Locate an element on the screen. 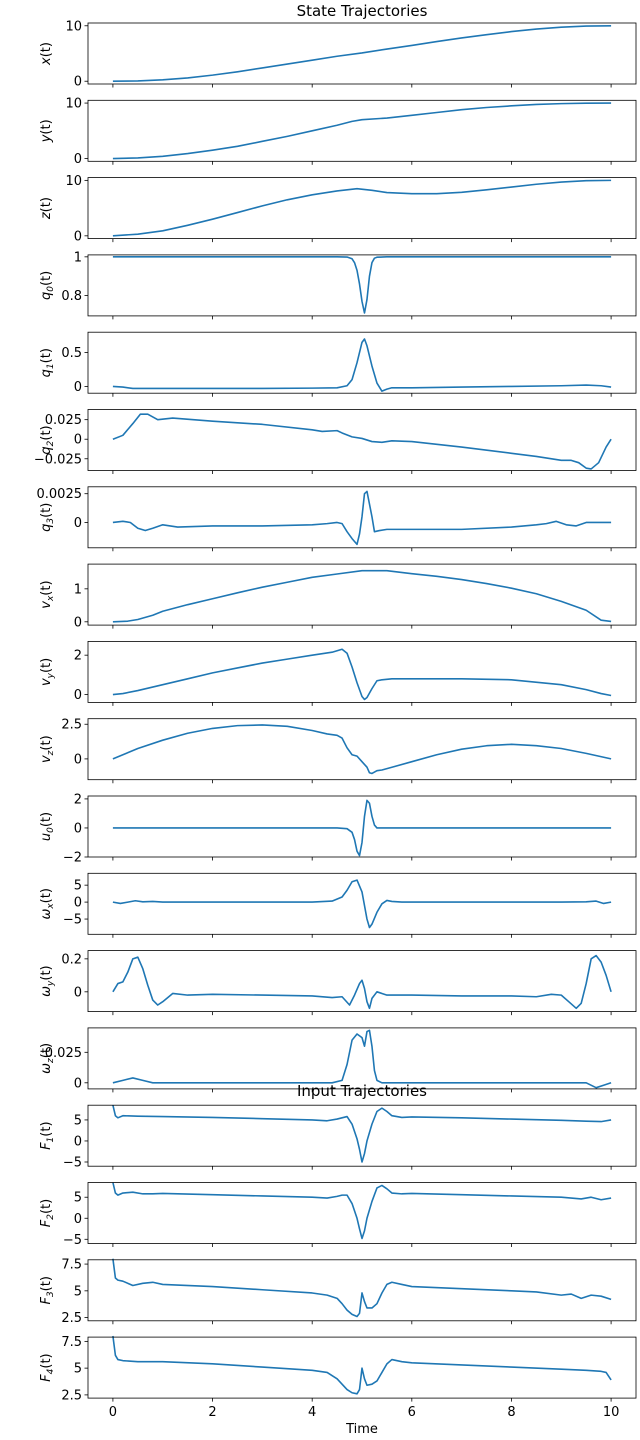 This screenshot has width=640, height=1440. panel-y-label: y(t) is located at coordinates (46, 131).